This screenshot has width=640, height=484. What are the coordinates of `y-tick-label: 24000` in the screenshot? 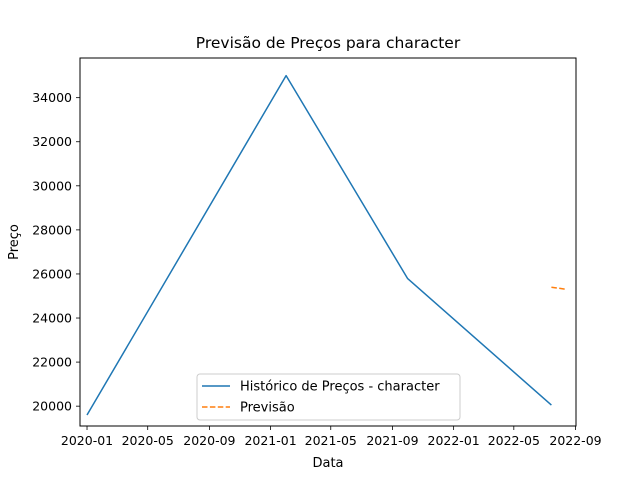 It's located at (52, 318).